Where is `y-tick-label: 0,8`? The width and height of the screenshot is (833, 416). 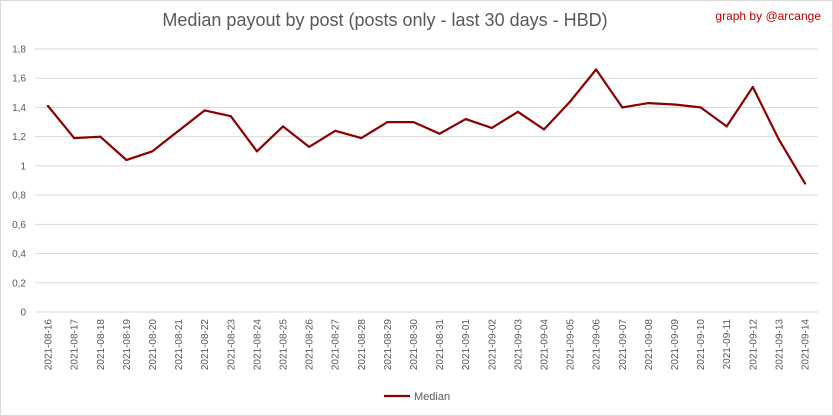
y-tick-label: 0,8 is located at coordinates (19, 196).